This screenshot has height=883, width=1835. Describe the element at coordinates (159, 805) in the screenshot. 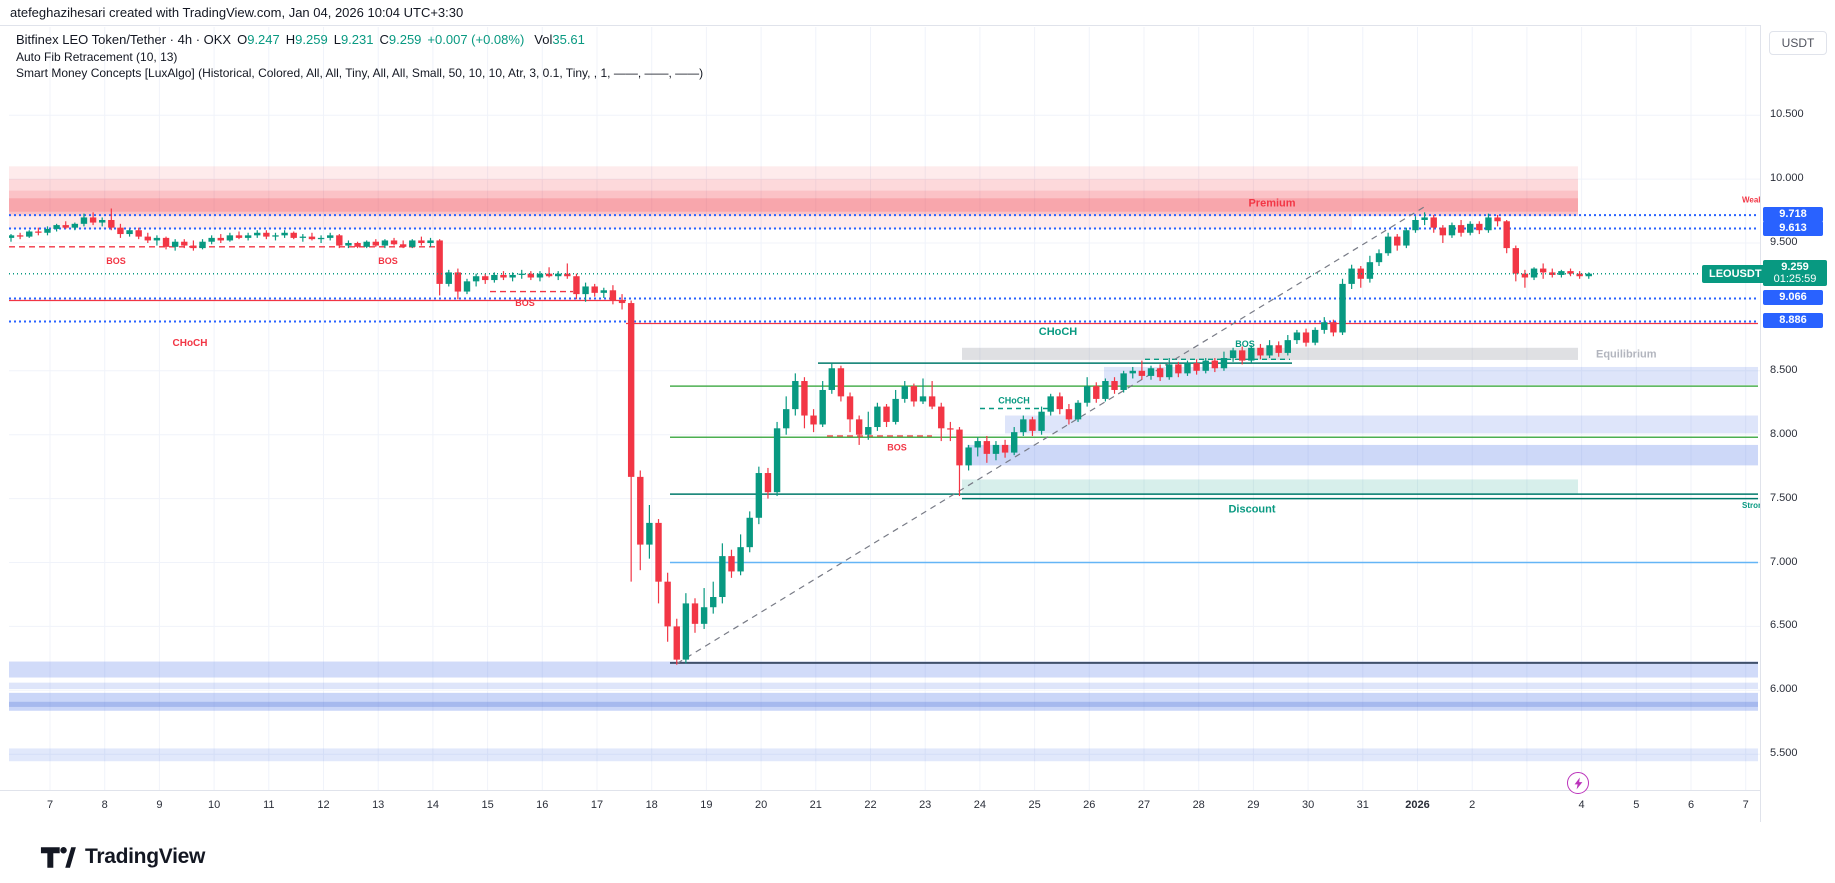

I see `time-tick: 9` at that location.